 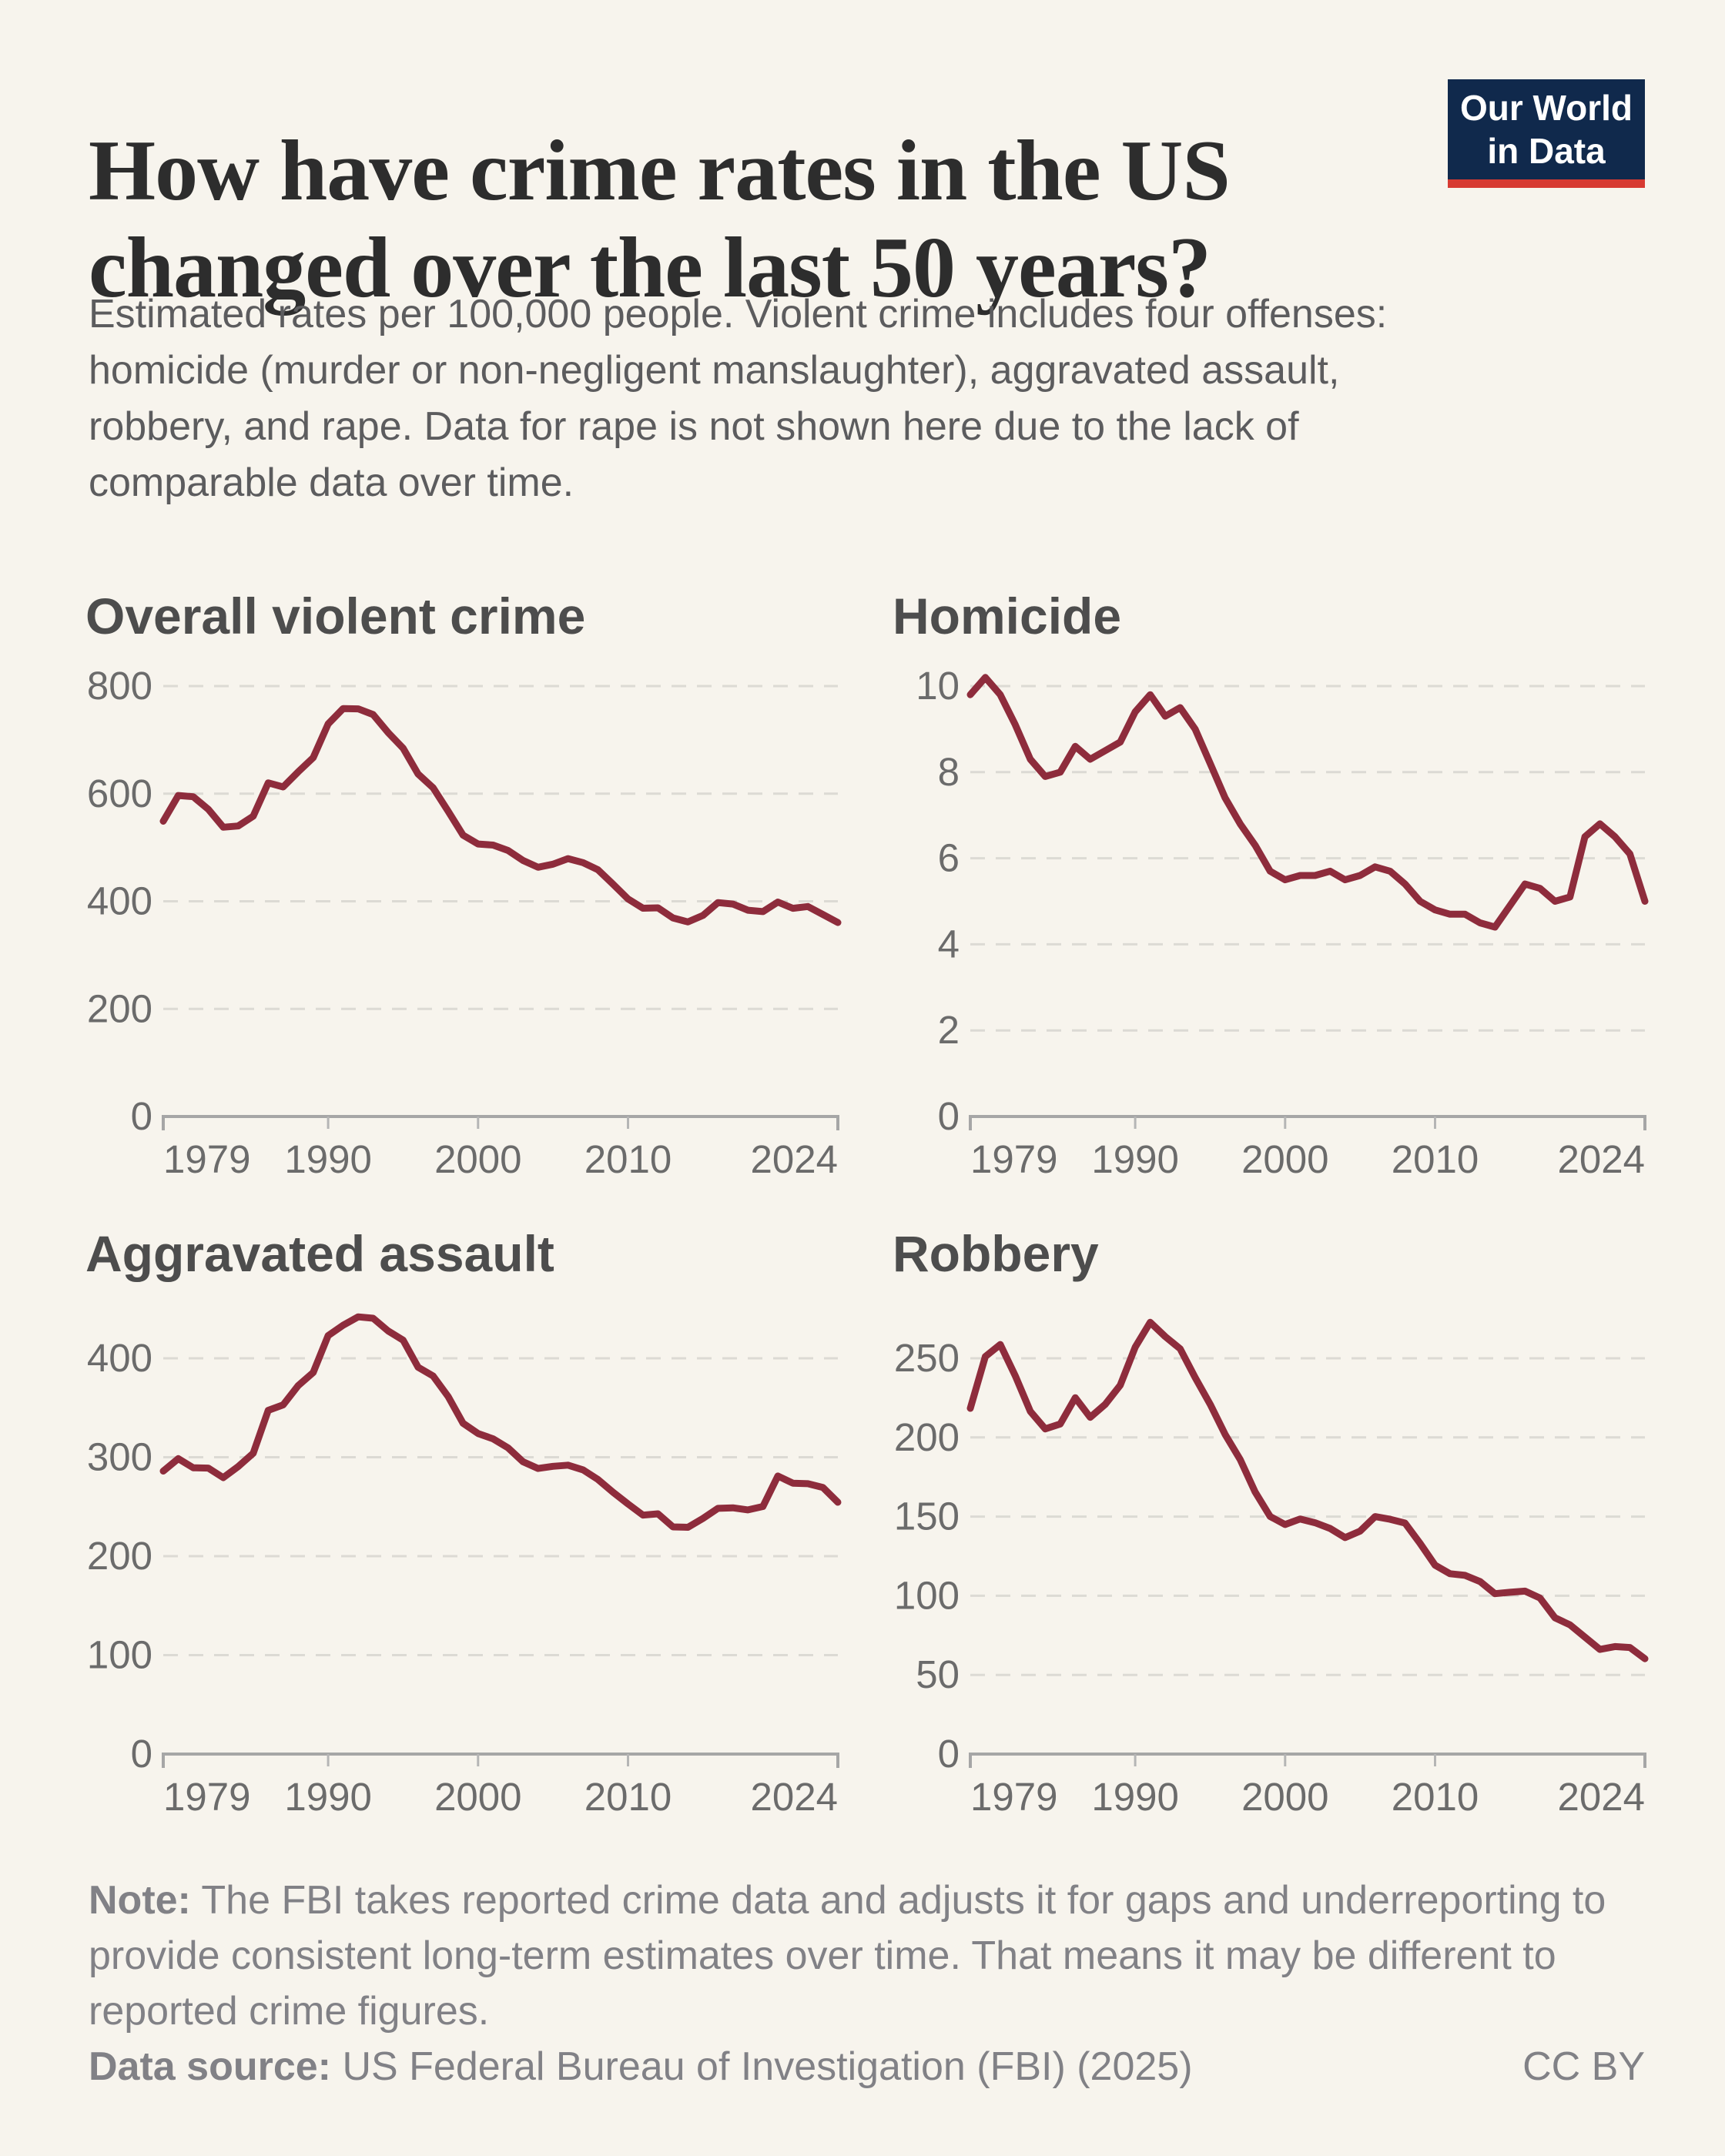 What do you see at coordinates (119, 686) in the screenshot?
I see `svg-text: 800` at bounding box center [119, 686].